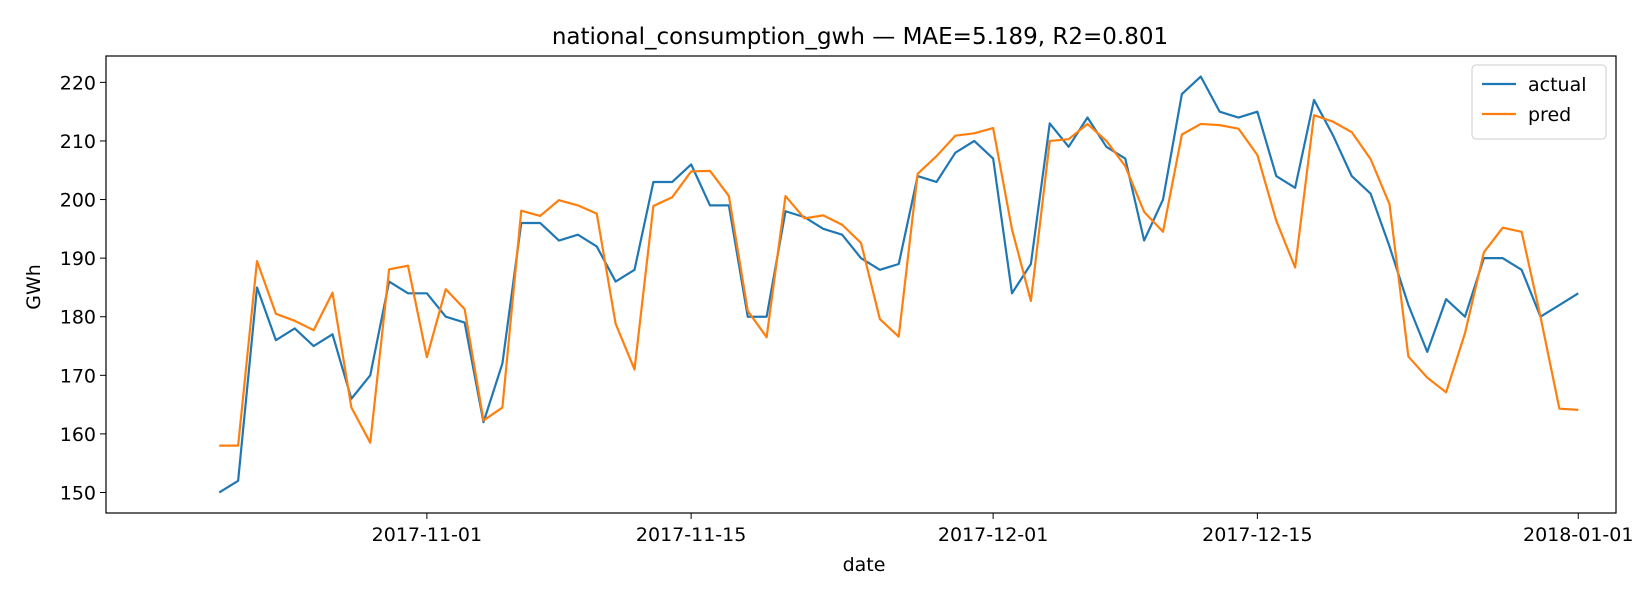  Describe the element at coordinates (1539, 102) in the screenshot. I see `legend: actual pred` at that location.